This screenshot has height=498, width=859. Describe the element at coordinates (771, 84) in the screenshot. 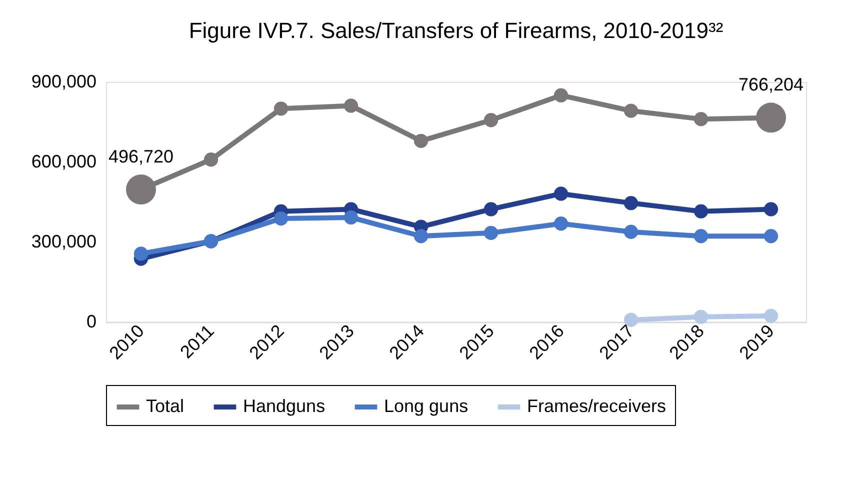

I see `annotation: 766,204` at that location.